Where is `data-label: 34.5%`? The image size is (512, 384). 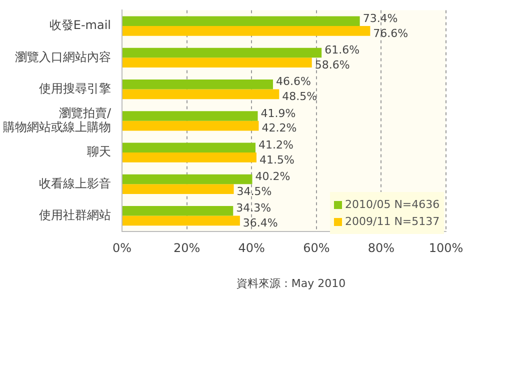 data-label: 34.5% is located at coordinates (254, 191).